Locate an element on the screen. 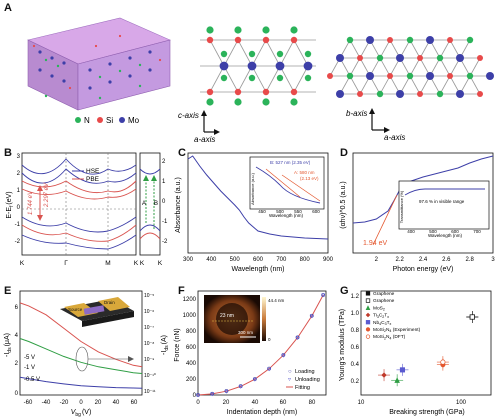 This screenshot has height=417, width=500. top-a-axis-label: a-axis is located at coordinates (394, 137).